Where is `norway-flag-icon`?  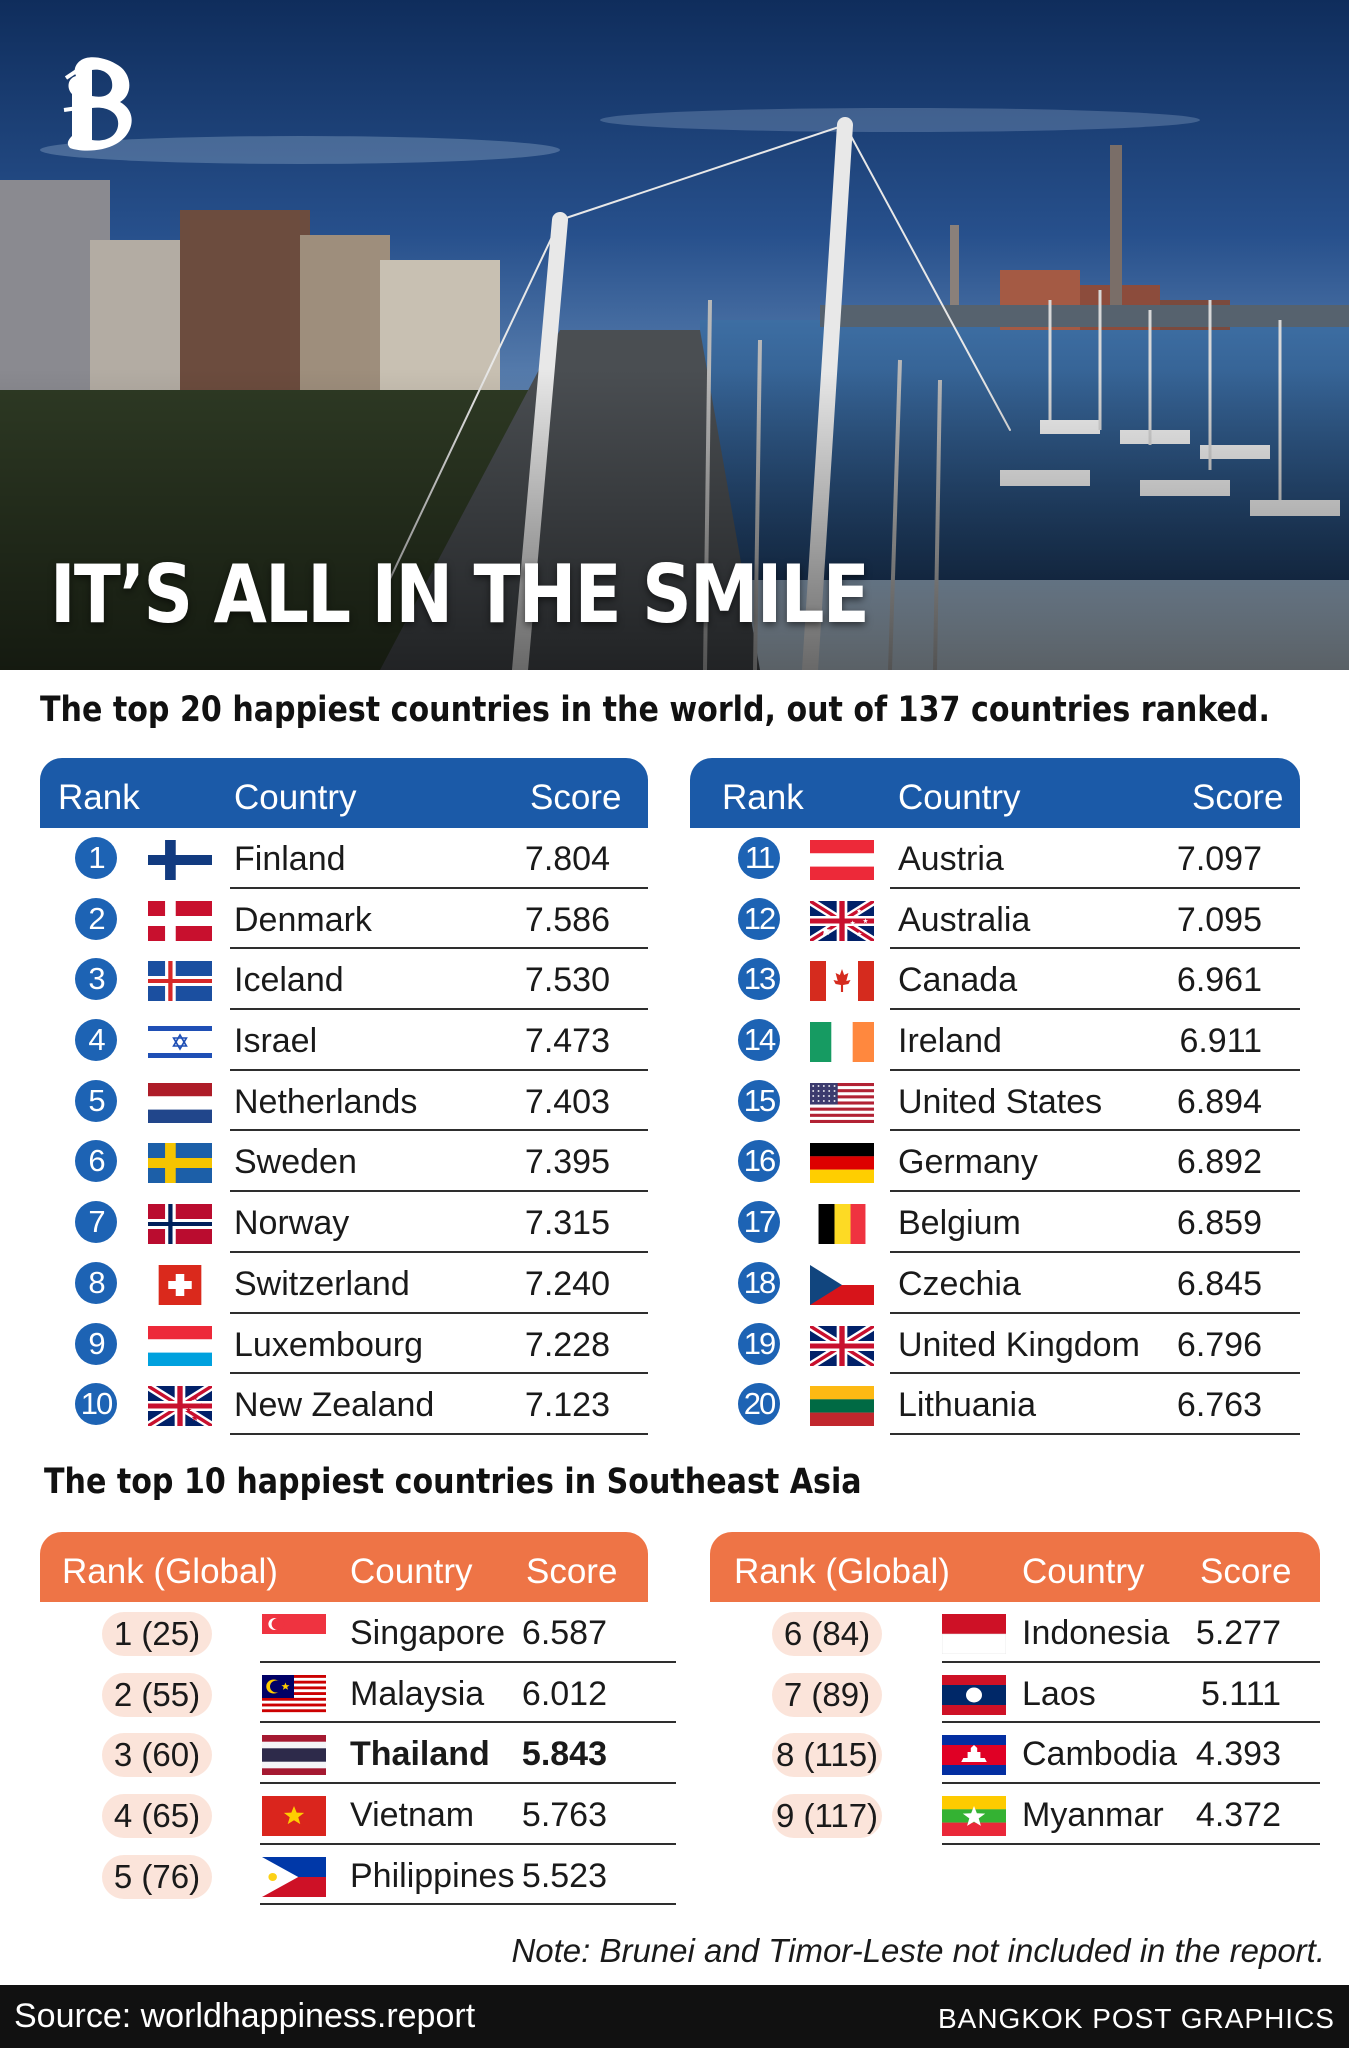 norway-flag-icon is located at coordinates (180, 1224).